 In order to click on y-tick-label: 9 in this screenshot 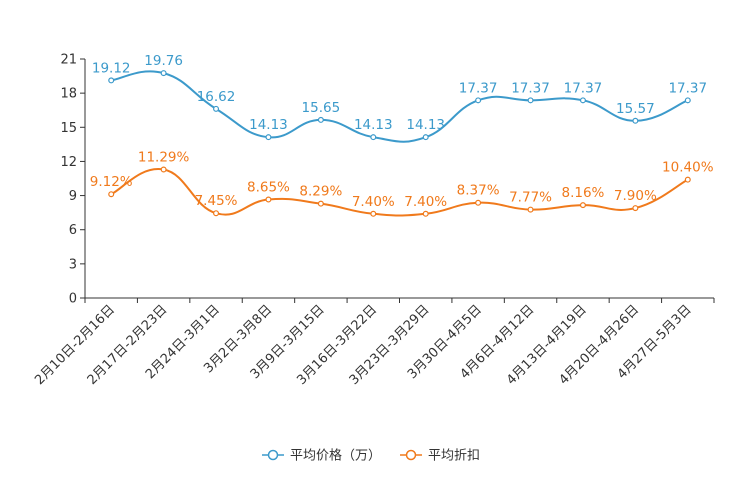, I will do `click(73, 196)`.